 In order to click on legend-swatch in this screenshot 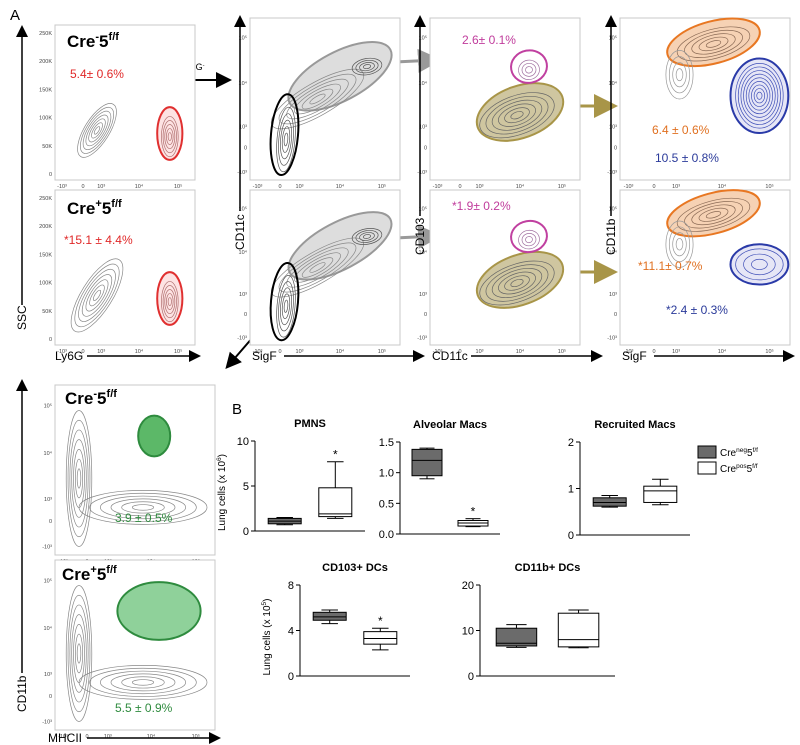, I will do `click(707, 452)`.